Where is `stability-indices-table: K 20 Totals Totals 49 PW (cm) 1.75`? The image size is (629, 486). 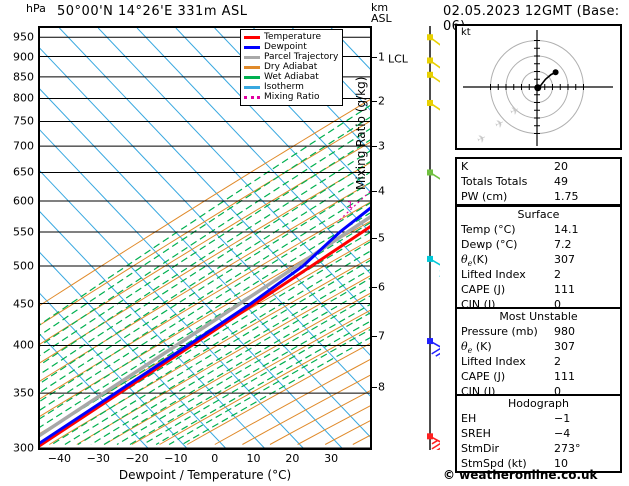
stability-indices-table: K 20 Totals Totals 49 PW (cm) 1.75 is located at coordinates (538, 181).